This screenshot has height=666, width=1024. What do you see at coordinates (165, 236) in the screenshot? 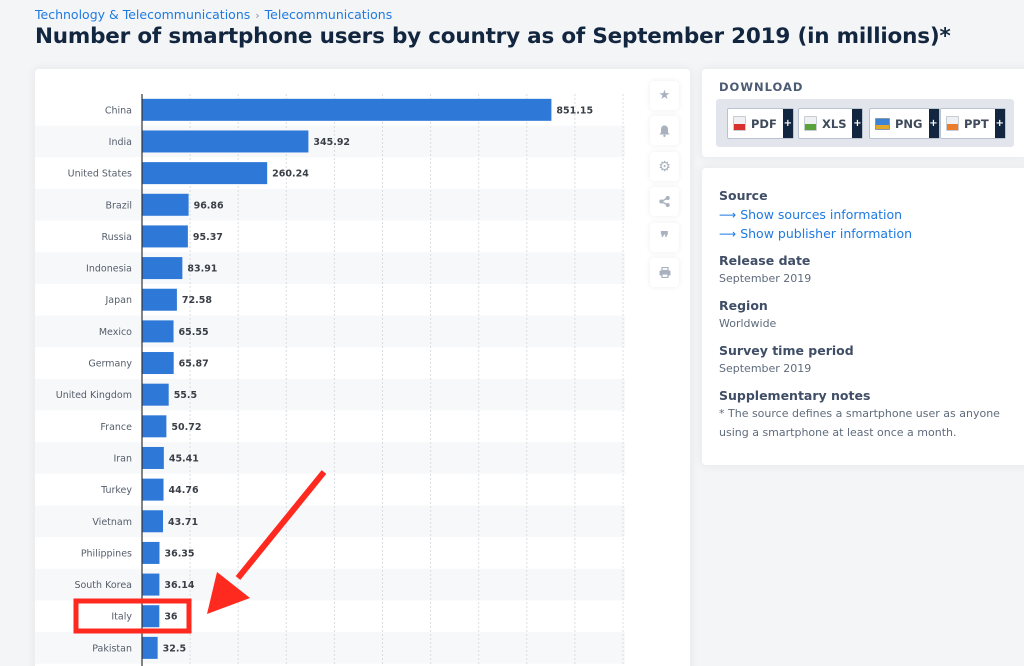
I see `bar-russia` at bounding box center [165, 236].